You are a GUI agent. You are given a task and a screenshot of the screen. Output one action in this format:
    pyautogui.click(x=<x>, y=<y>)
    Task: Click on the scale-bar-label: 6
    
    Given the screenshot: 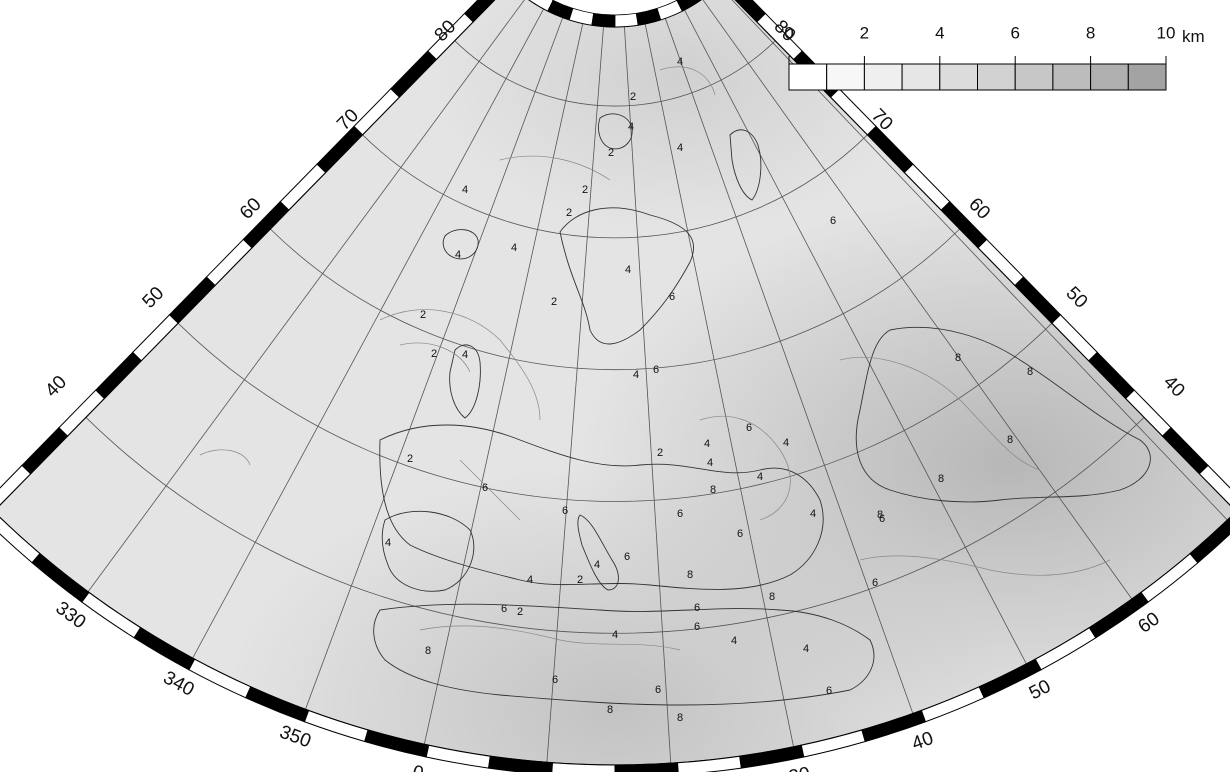 What is the action you would take?
    pyautogui.click(x=1014, y=32)
    